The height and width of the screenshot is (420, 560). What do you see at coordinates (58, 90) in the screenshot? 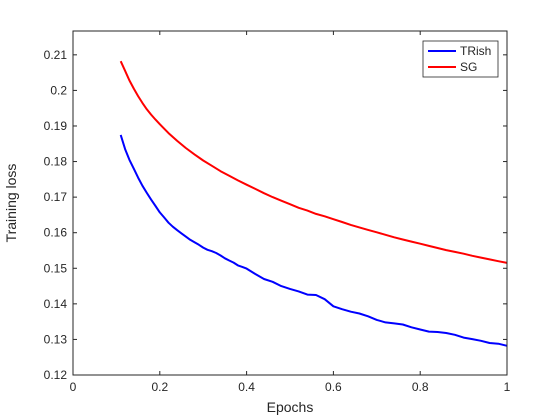
I see `y-tick-label: 0.2` at bounding box center [58, 90].